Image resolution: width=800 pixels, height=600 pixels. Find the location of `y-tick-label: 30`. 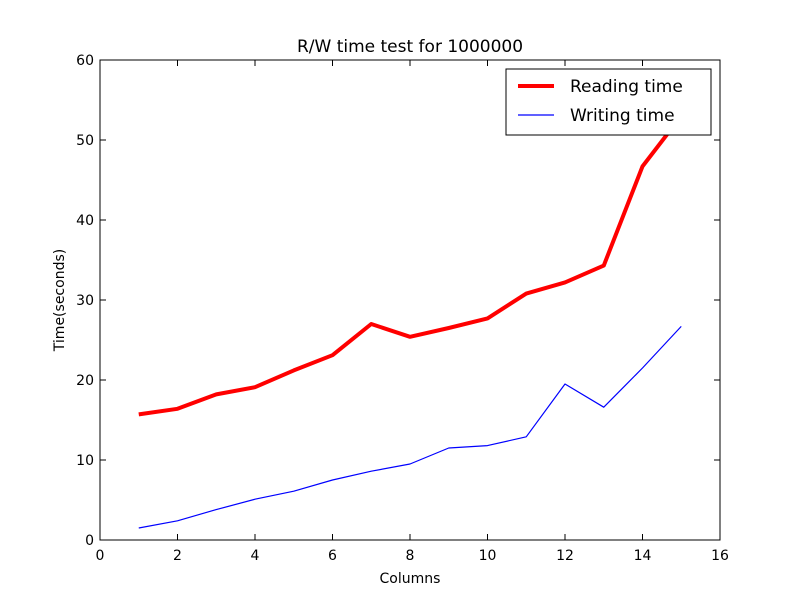

y-tick-label: 30 is located at coordinates (85, 301).